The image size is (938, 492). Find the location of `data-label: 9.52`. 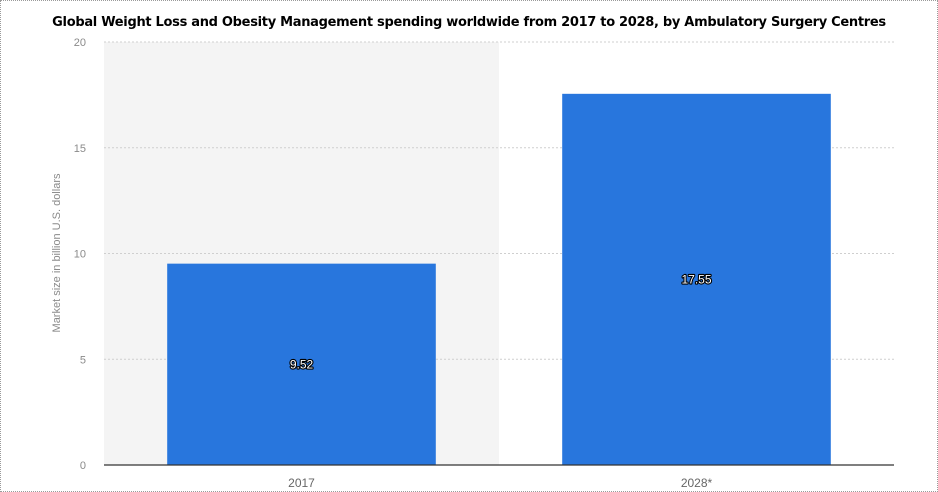

data-label: 9.52 is located at coordinates (302, 364).